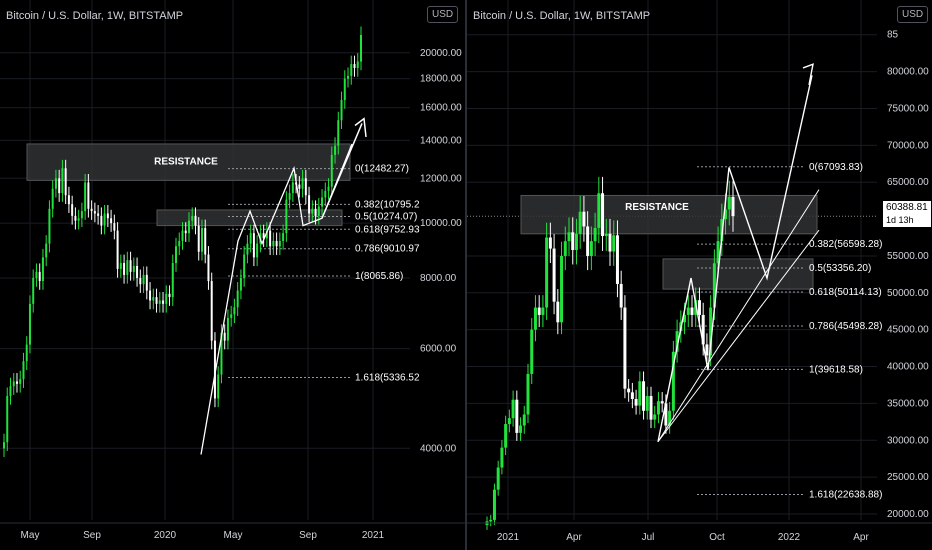 The width and height of the screenshot is (932, 550). What do you see at coordinates (466, 275) in the screenshot?
I see `panel-divider` at bounding box center [466, 275].